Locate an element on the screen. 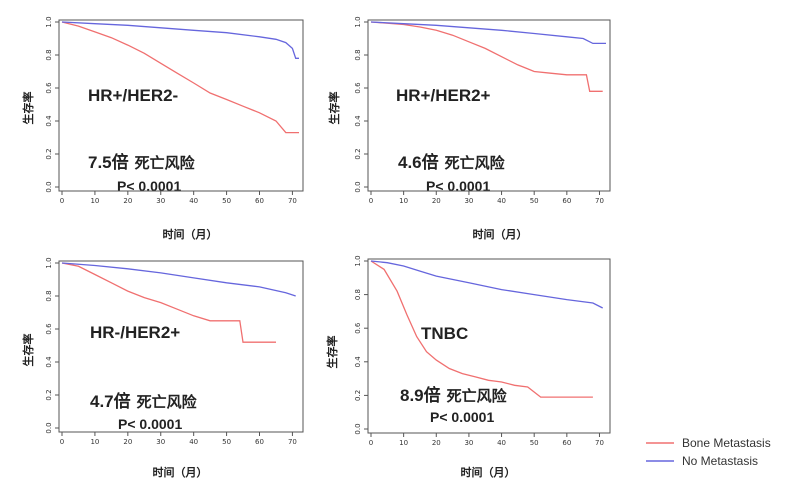  subtype-label: HR-/HER2+ is located at coordinates (135, 332).